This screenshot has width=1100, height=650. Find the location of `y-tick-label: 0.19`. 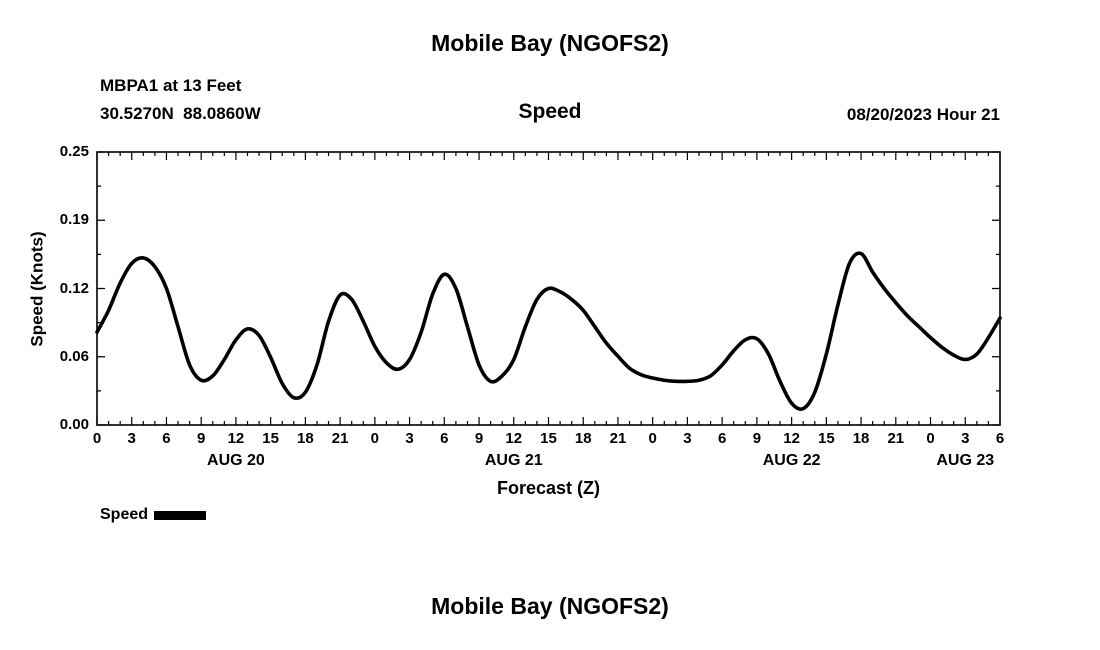

y-tick-label: 0.19 is located at coordinates (74, 220).